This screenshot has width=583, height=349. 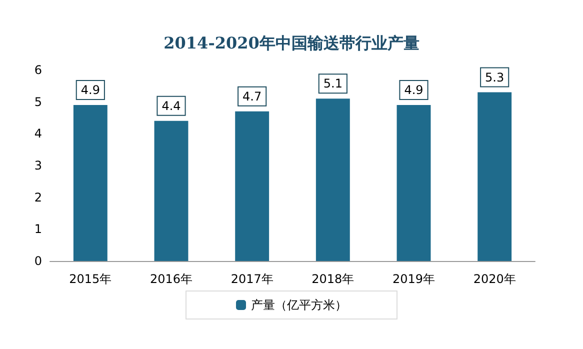 What do you see at coordinates (252, 96) in the screenshot?
I see `data-label: 4.7` at bounding box center [252, 96].